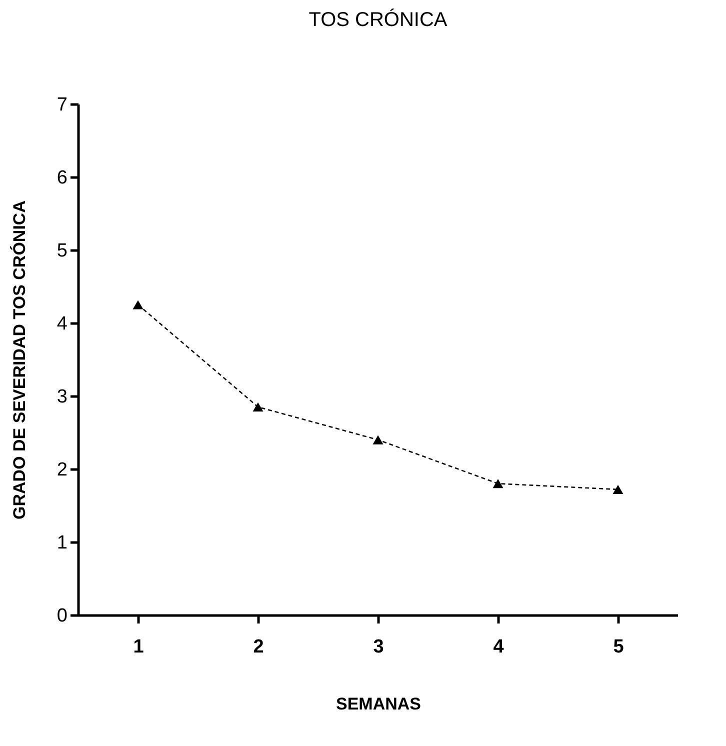  What do you see at coordinates (62, 324) in the screenshot?
I see `y-tick-label: 4` at bounding box center [62, 324].